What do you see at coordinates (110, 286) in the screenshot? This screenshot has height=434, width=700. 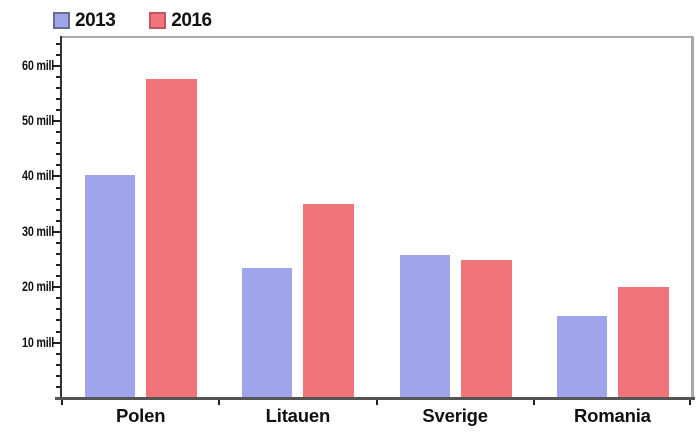 I see `bar-2013-Polen` at bounding box center [110, 286].